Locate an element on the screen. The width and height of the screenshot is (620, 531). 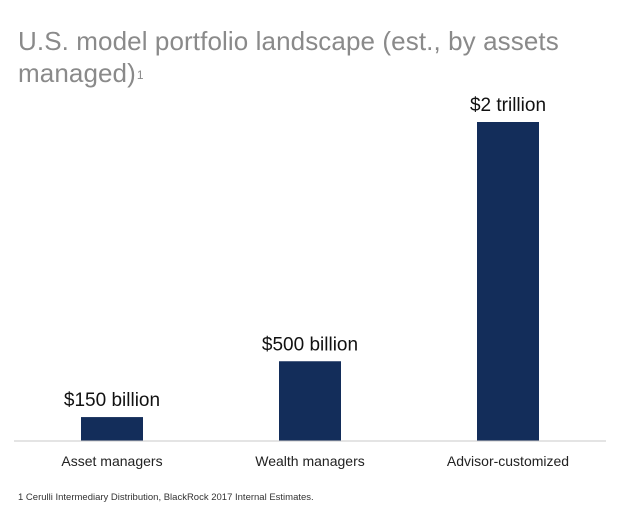
category-label-2: Wealth managers is located at coordinates (309, 461).